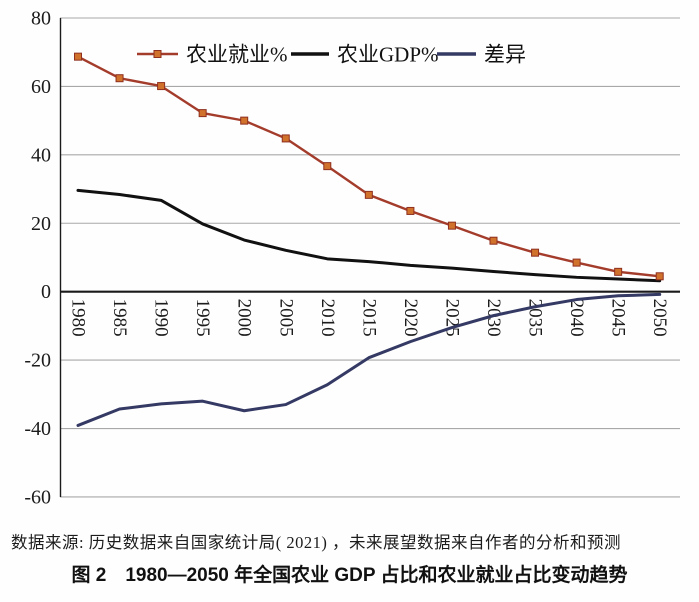 The width and height of the screenshot is (699, 602). I want to click on x-tick-label: 1995, so click(202, 318).